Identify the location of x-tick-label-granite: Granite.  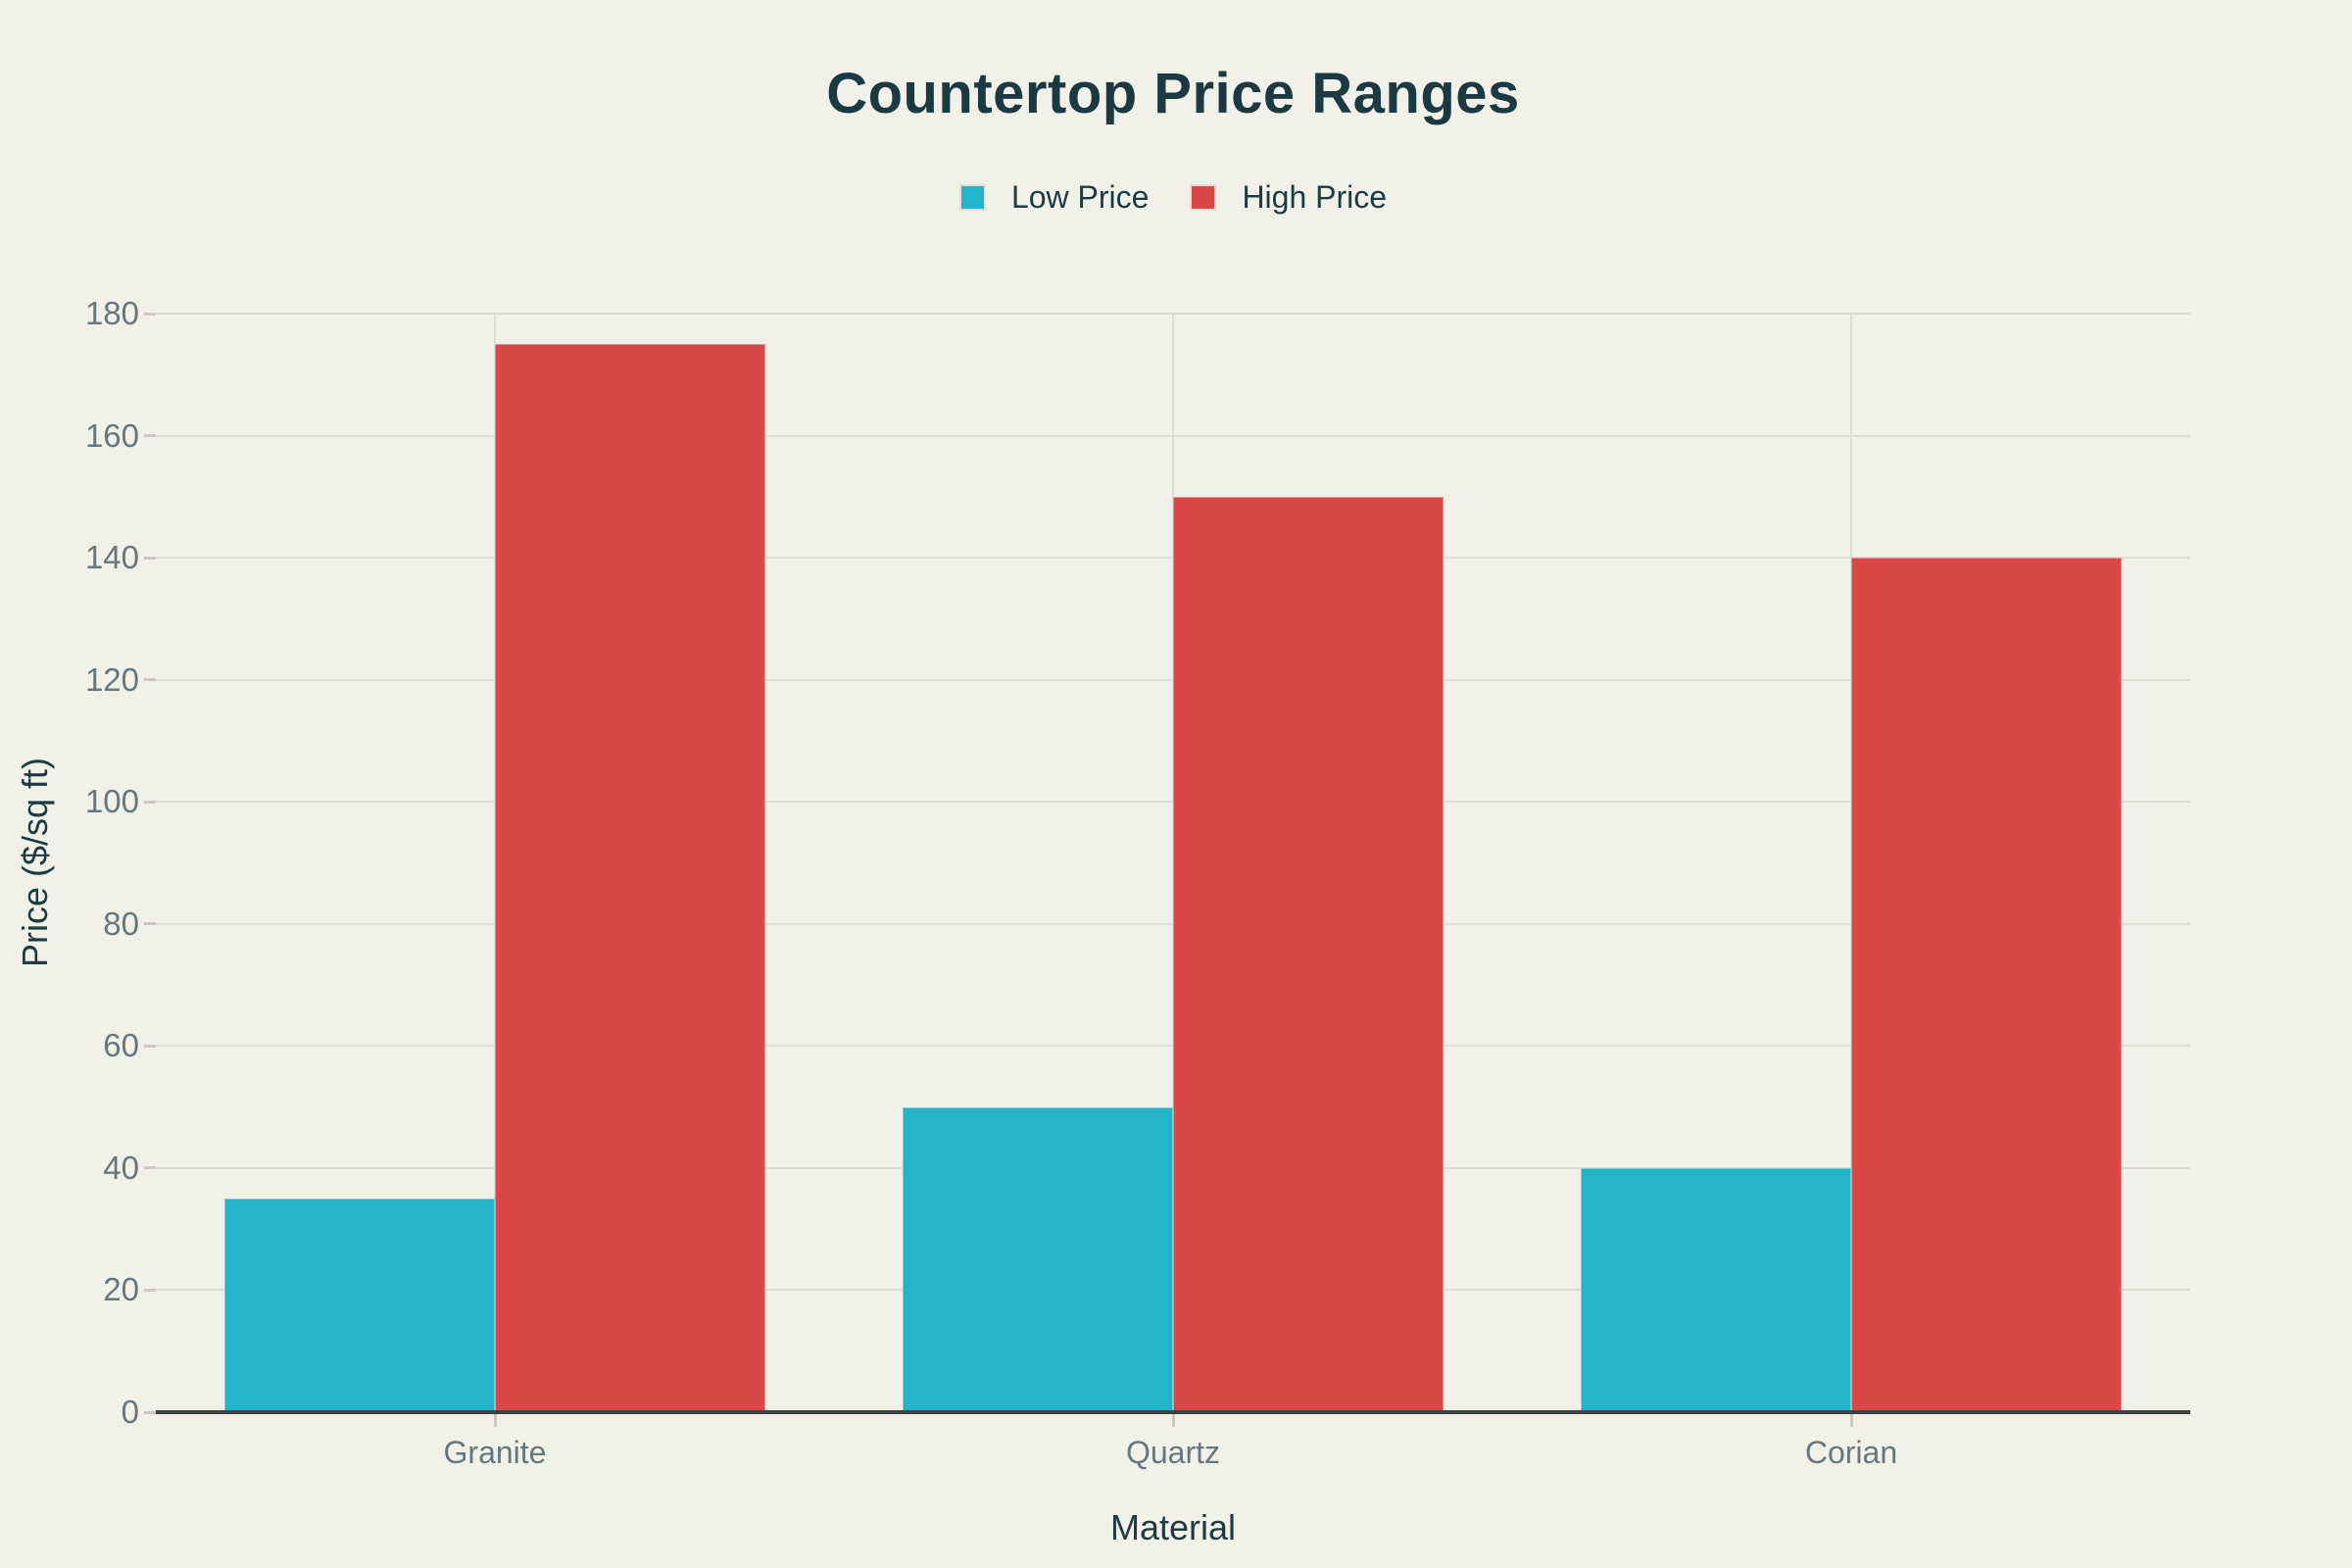
(495, 1452).